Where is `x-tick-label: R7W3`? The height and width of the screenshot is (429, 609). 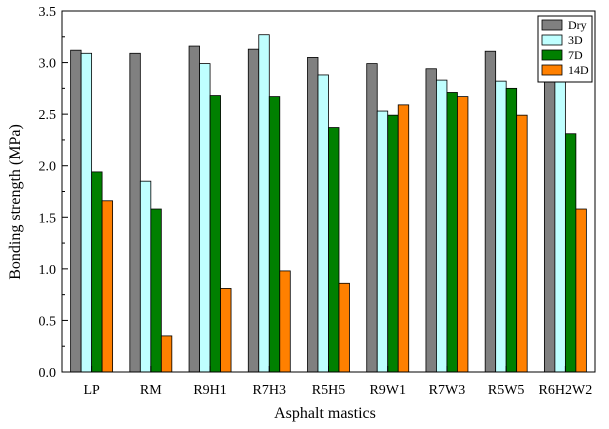 x-tick-label: R7W3 is located at coordinates (447, 390).